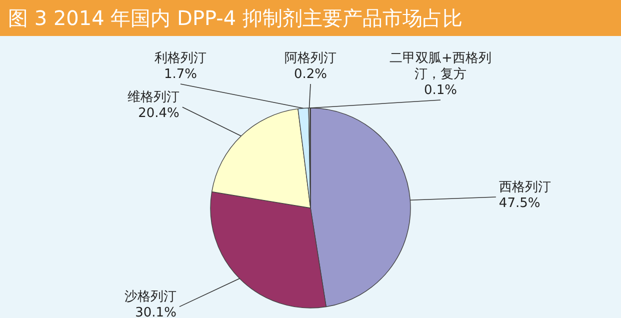 The width and height of the screenshot is (621, 318). What do you see at coordinates (155, 312) in the screenshot?
I see `data-label: 30.1%` at bounding box center [155, 312].